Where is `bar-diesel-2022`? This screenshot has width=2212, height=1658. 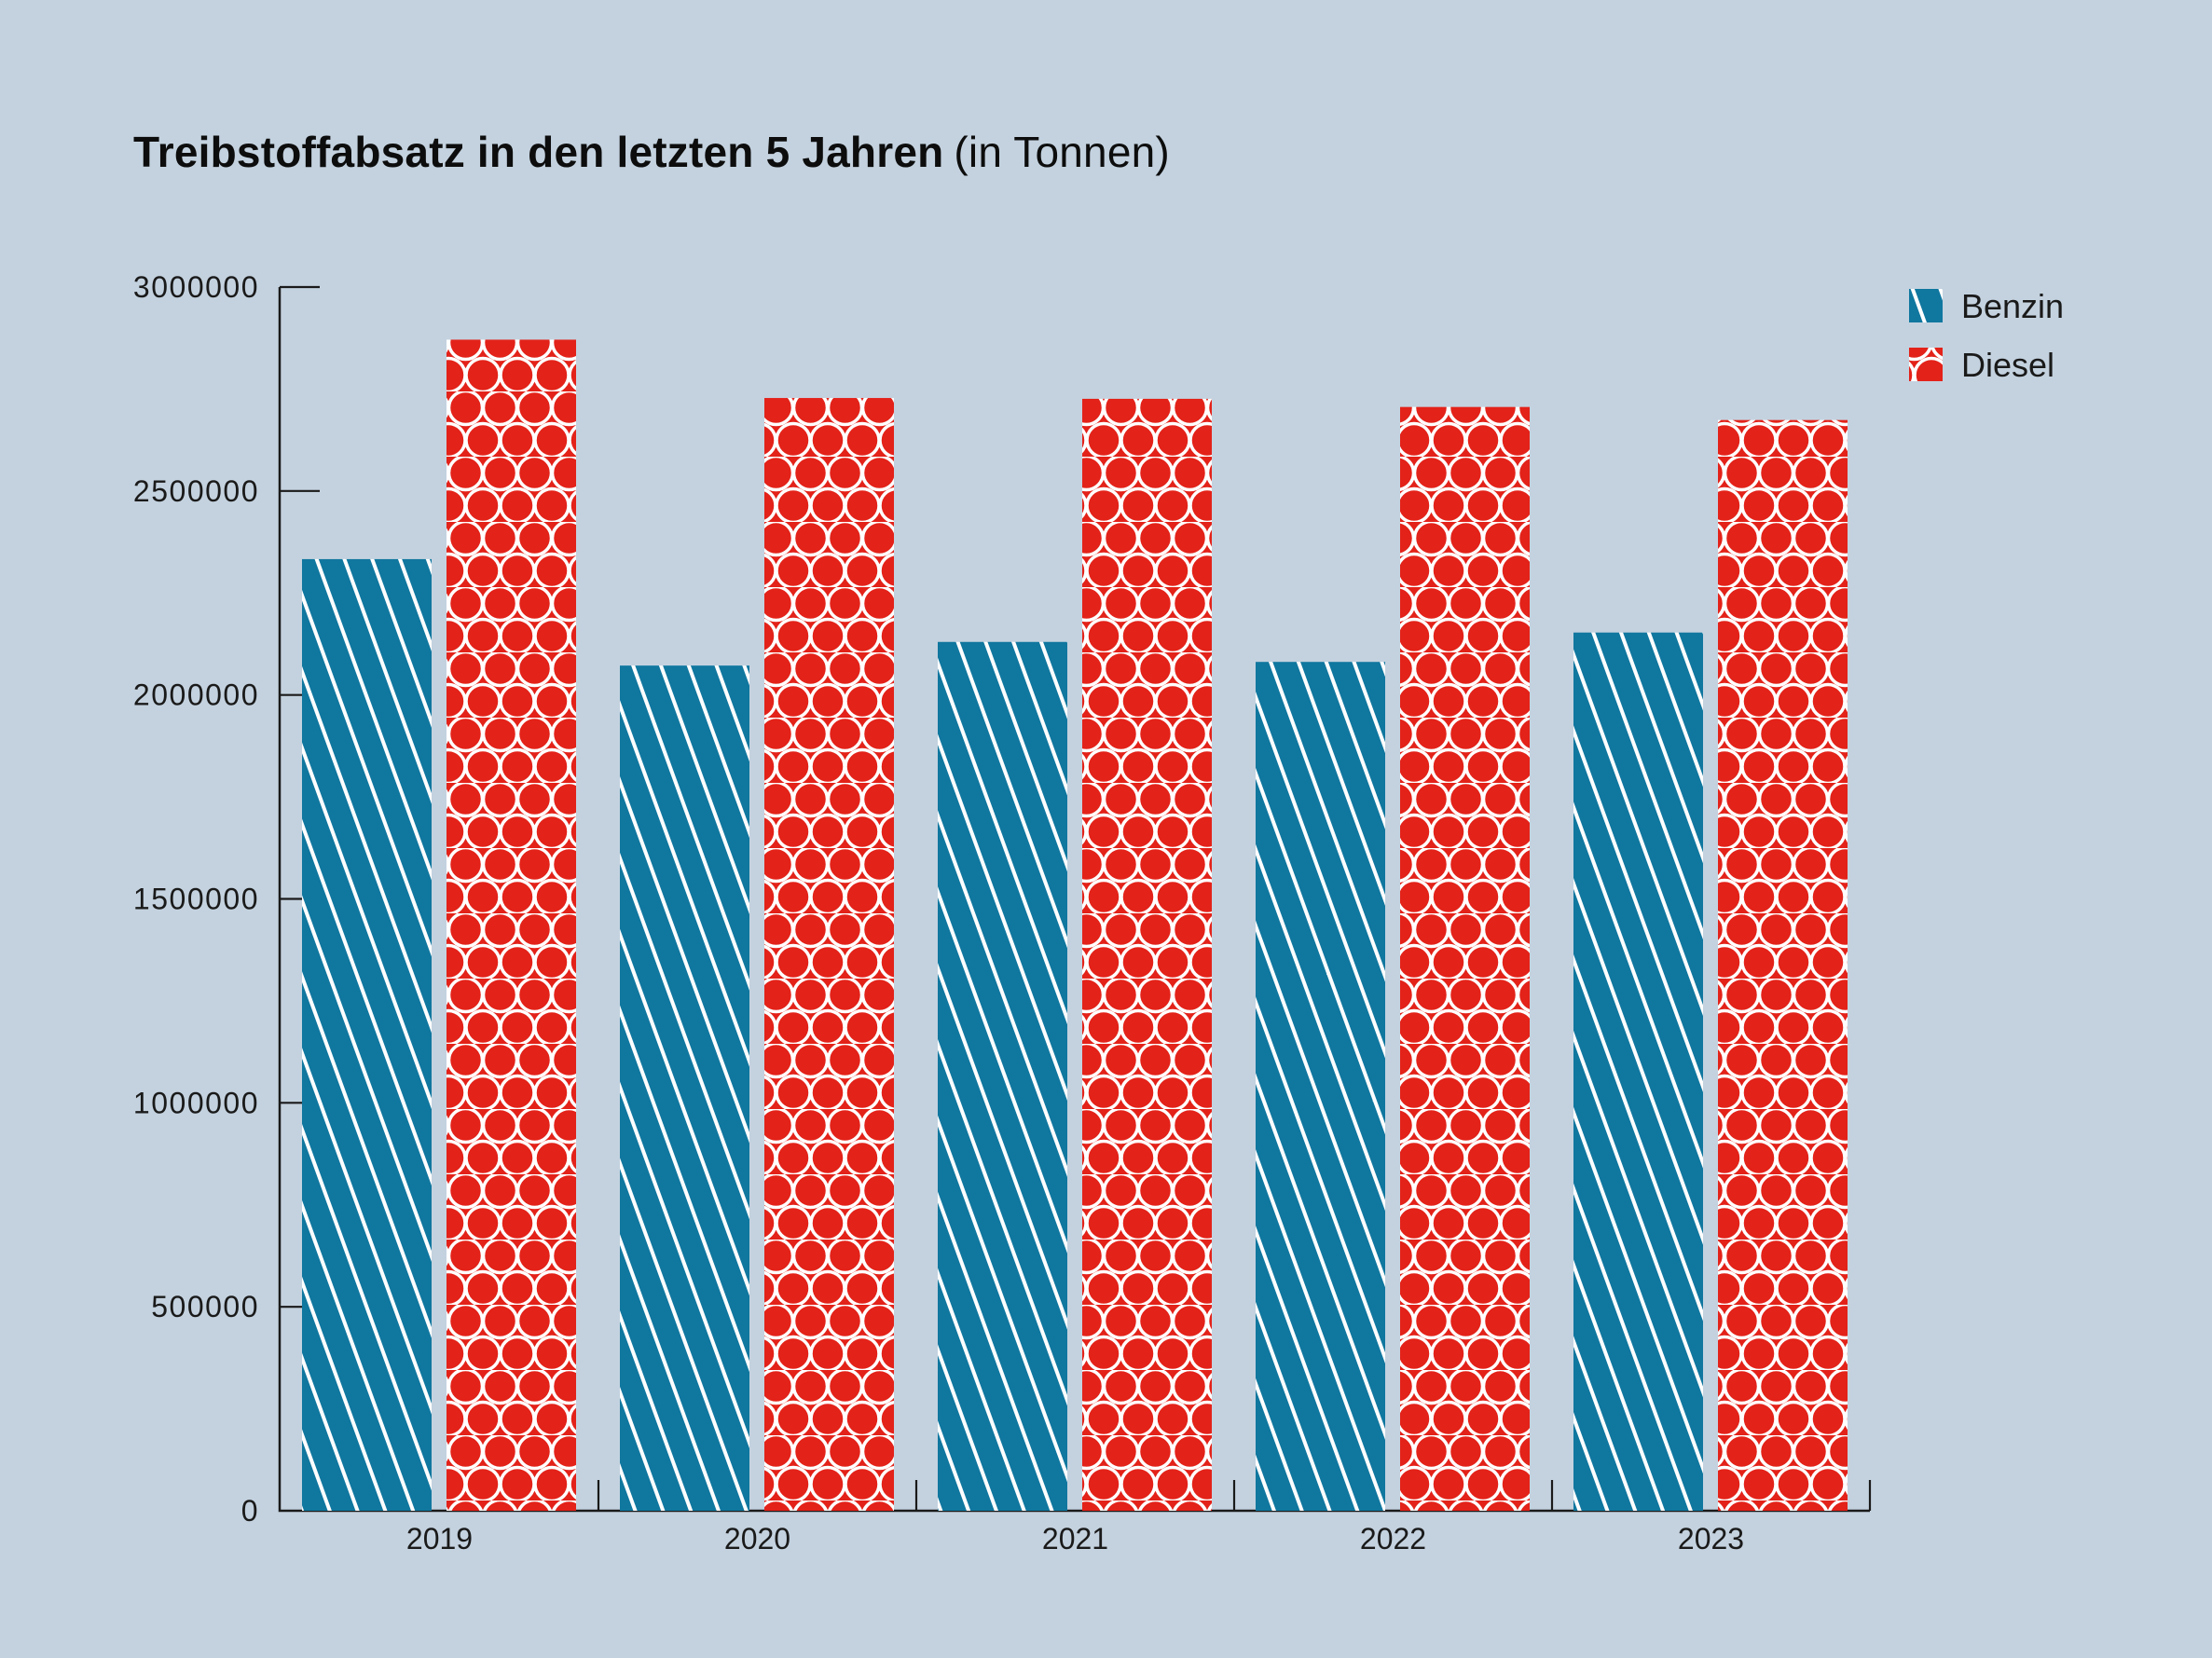 bar-diesel-2022 is located at coordinates (1465, 958).